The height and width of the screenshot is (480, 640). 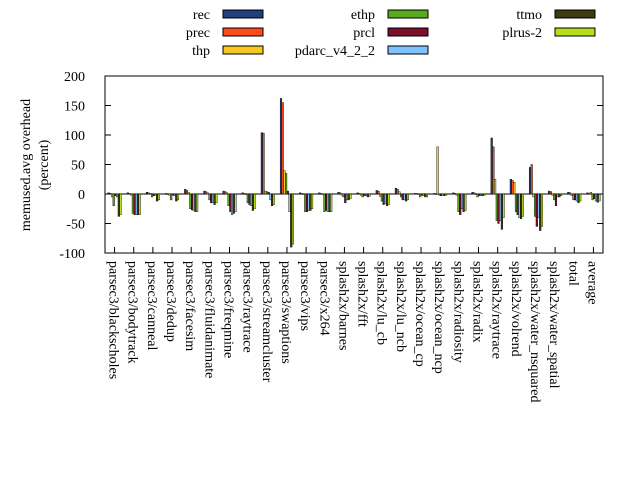 I want to click on x-tick-label: parsec3/vips, so click(x=304, y=296).